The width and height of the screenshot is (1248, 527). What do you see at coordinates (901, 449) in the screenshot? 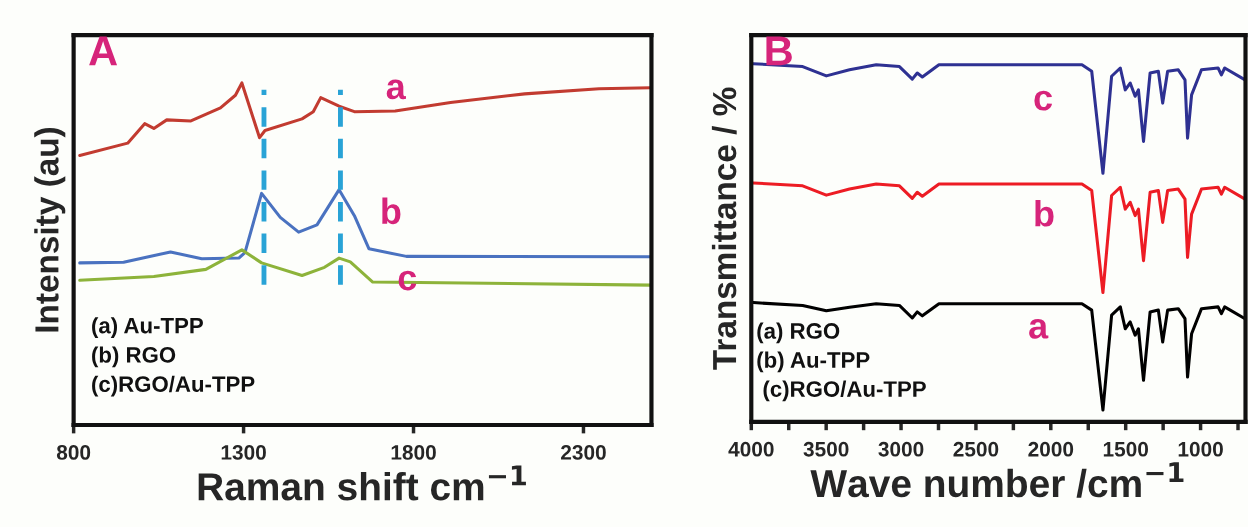
I see `x-tick-label: 3000` at bounding box center [901, 449].